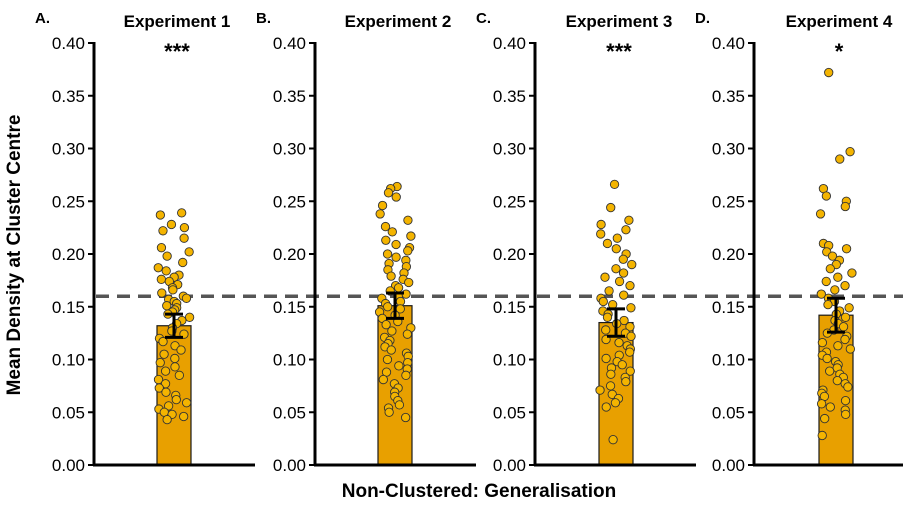 The image size is (903, 509). Describe the element at coordinates (616, 312) in the screenshot. I see `points-group` at that location.